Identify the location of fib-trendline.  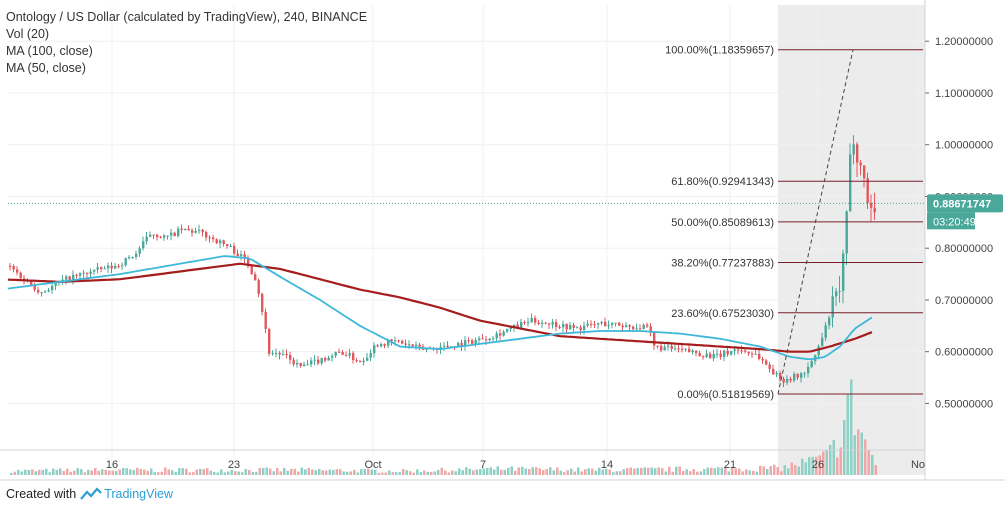
(815, 222).